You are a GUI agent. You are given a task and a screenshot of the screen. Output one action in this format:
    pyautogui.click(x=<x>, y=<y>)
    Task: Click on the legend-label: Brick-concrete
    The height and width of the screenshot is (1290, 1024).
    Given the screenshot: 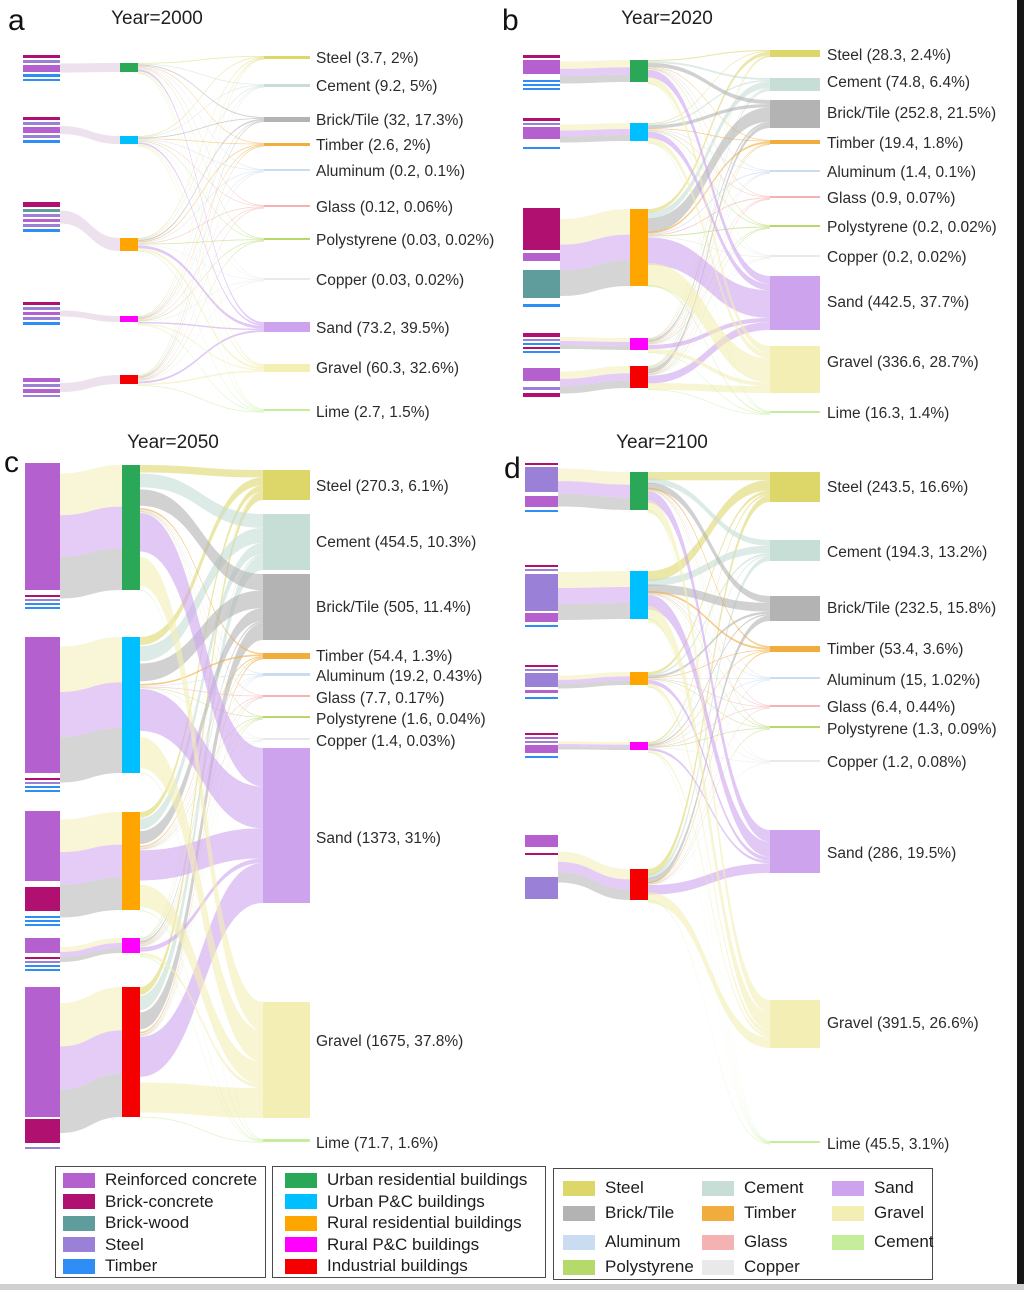 What is the action you would take?
    pyautogui.click(x=159, y=1201)
    